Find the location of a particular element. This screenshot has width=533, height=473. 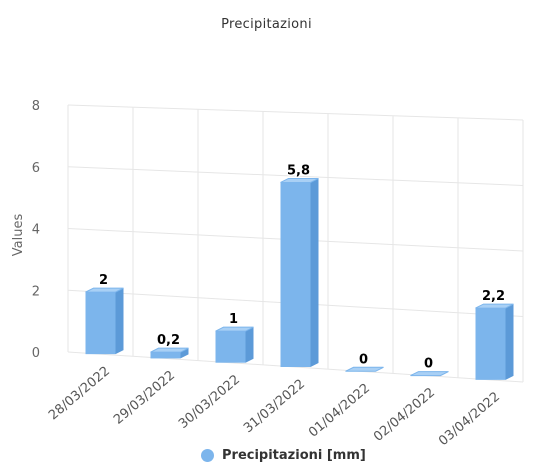

legend: Precipitazioni [mm] is located at coordinates (283, 455).